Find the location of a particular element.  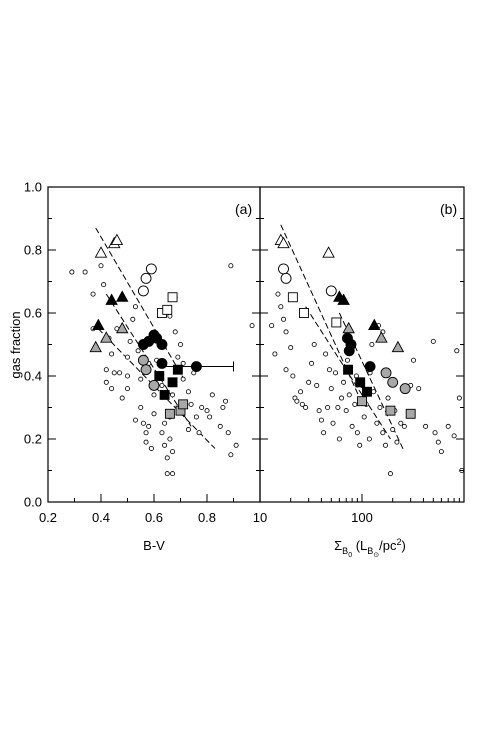

x-tick-label: 10 is located at coordinates (260, 517).